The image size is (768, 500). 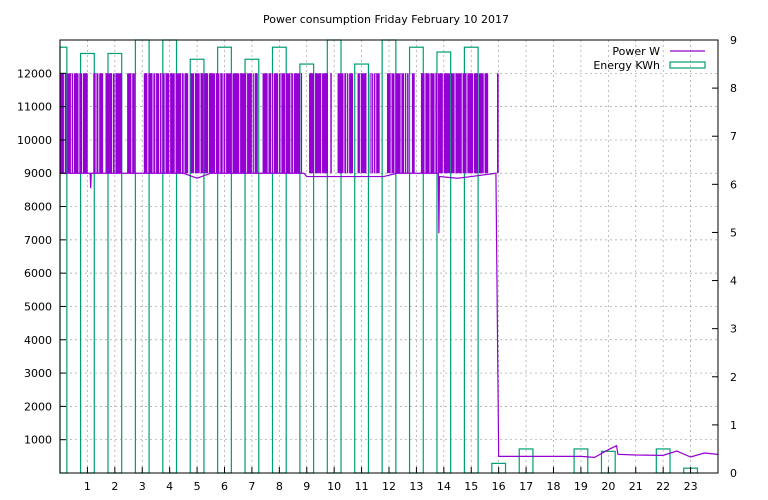 I want to click on y-left-tick-label-3: 4000, so click(x=38, y=340).